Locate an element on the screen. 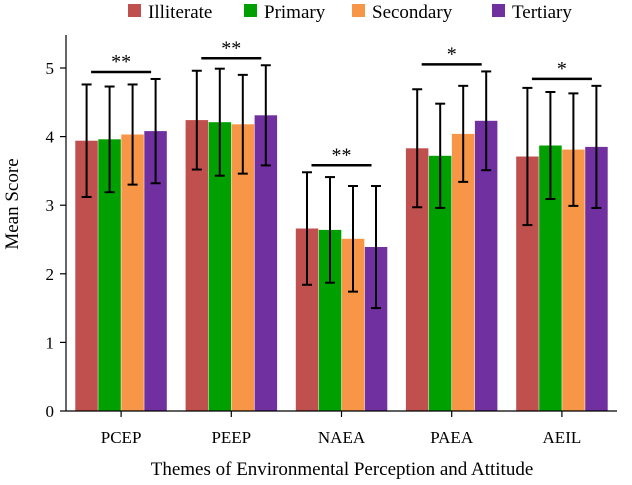  bar-secondary-aeil is located at coordinates (573, 280).